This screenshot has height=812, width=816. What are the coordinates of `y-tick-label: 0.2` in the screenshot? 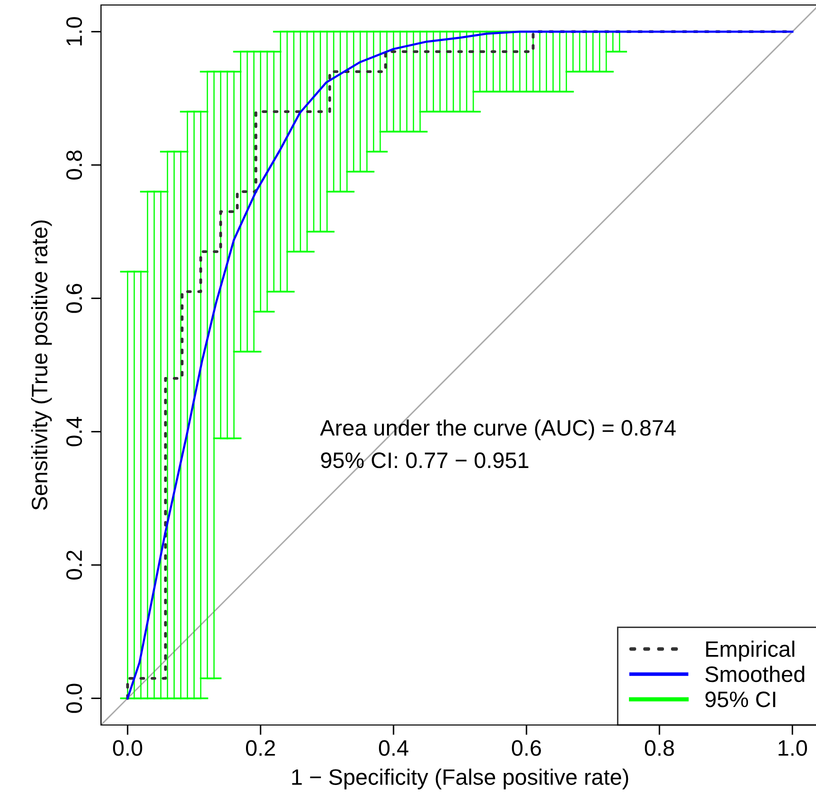 It's located at (74, 565).